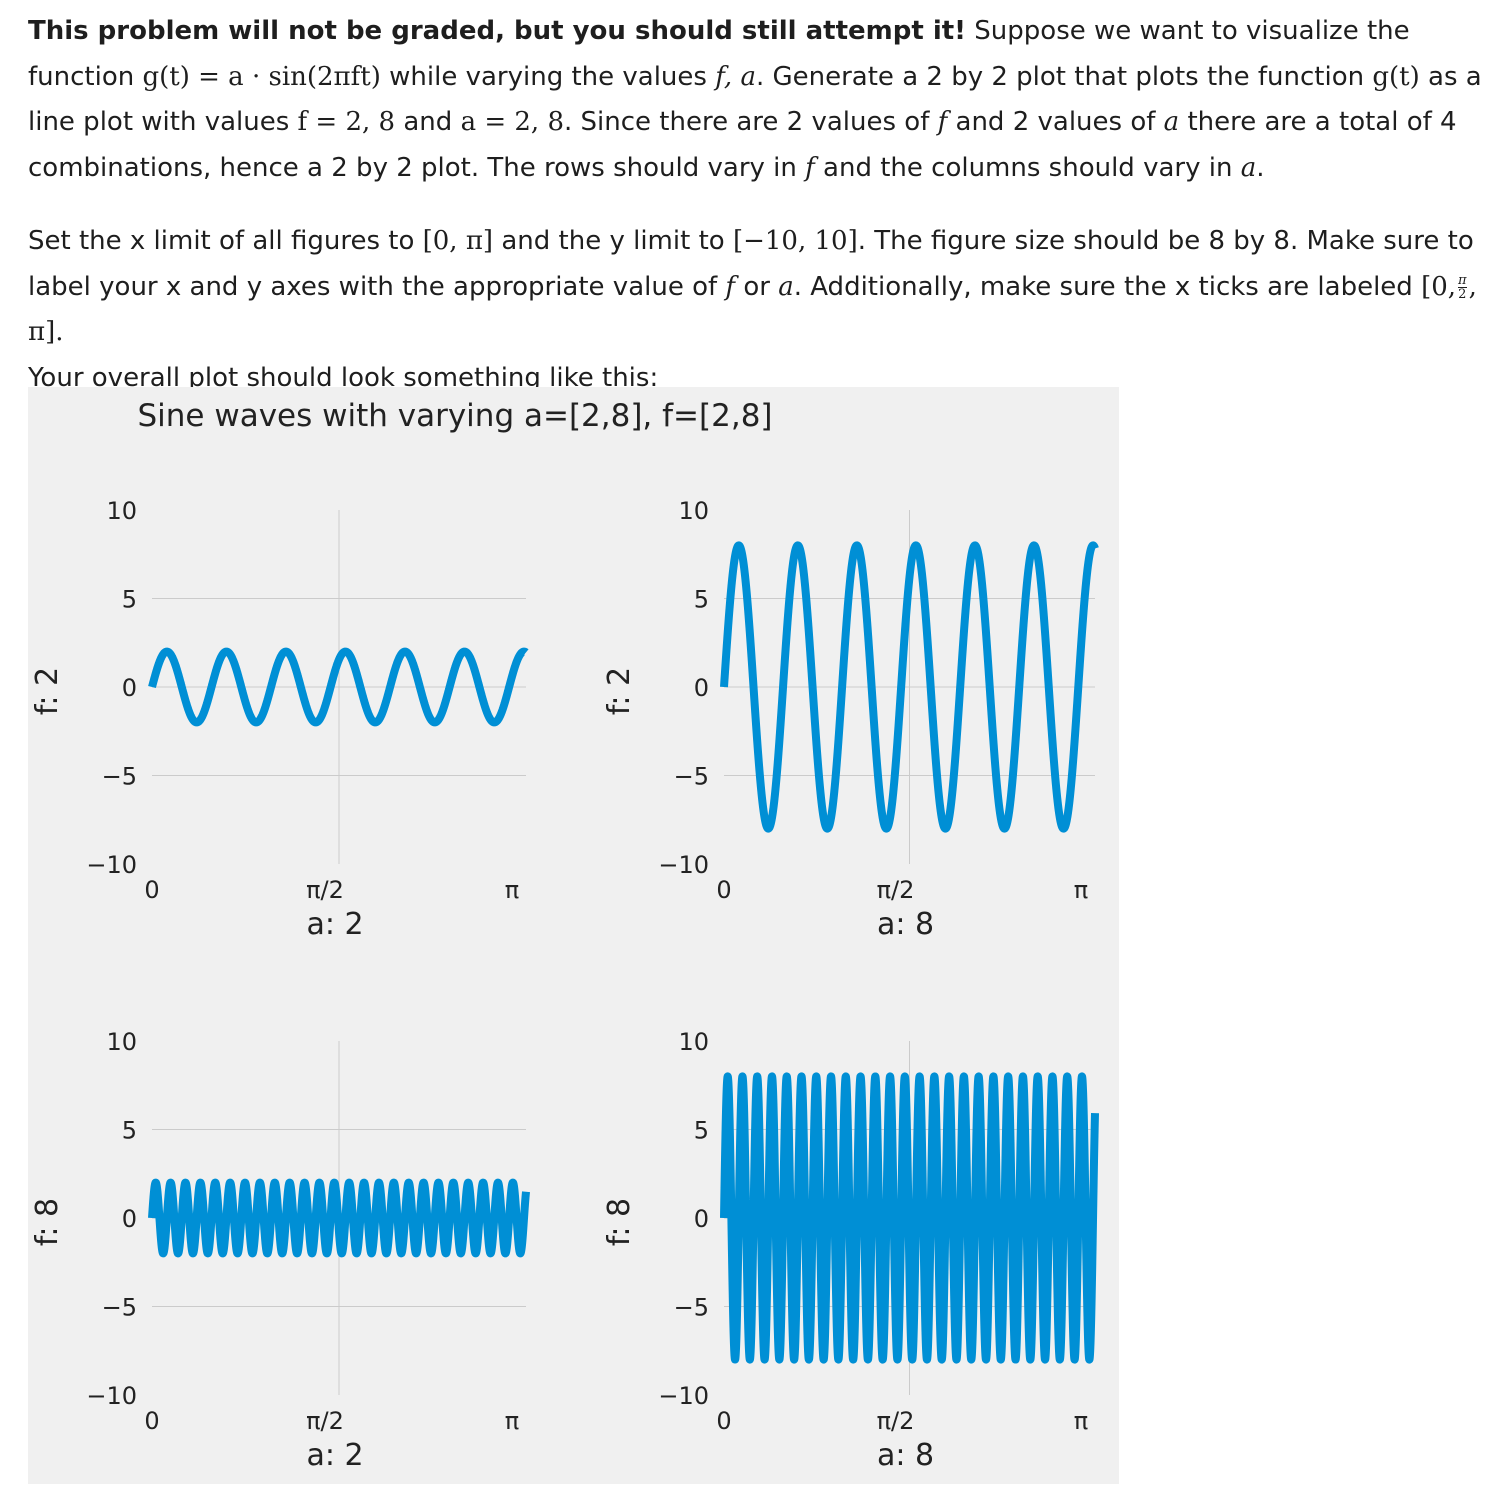 The height and width of the screenshot is (1506, 1498). I want to click on math-a-values: a = 2, 8, so click(512, 122).